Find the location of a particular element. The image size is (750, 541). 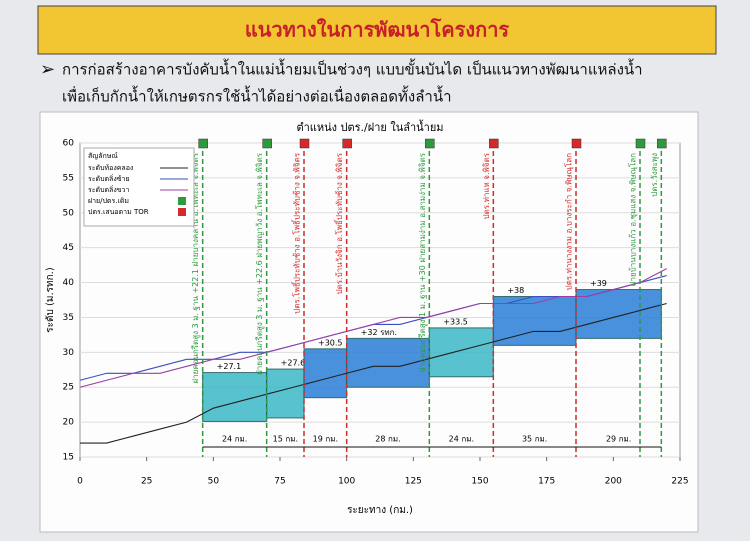

y-tick-label: 50 is located at coordinates (69, 213).